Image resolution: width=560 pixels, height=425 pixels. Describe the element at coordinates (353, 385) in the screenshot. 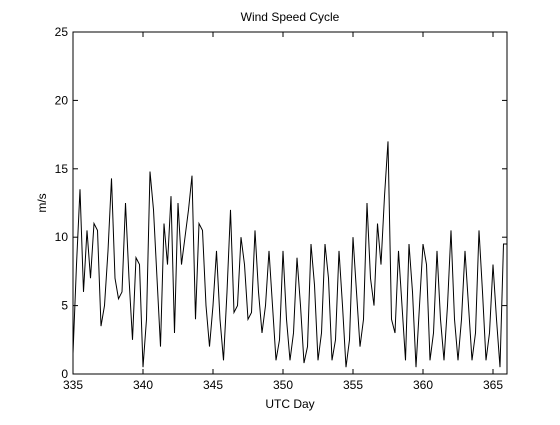

I see `x-tick-label: 355` at that location.